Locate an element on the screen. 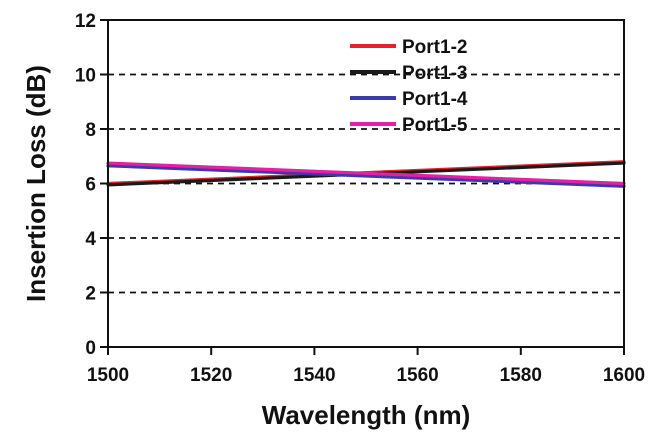 Image resolution: width=651 pixels, height=434 pixels. legend-label: Port1-2 is located at coordinates (434, 47).